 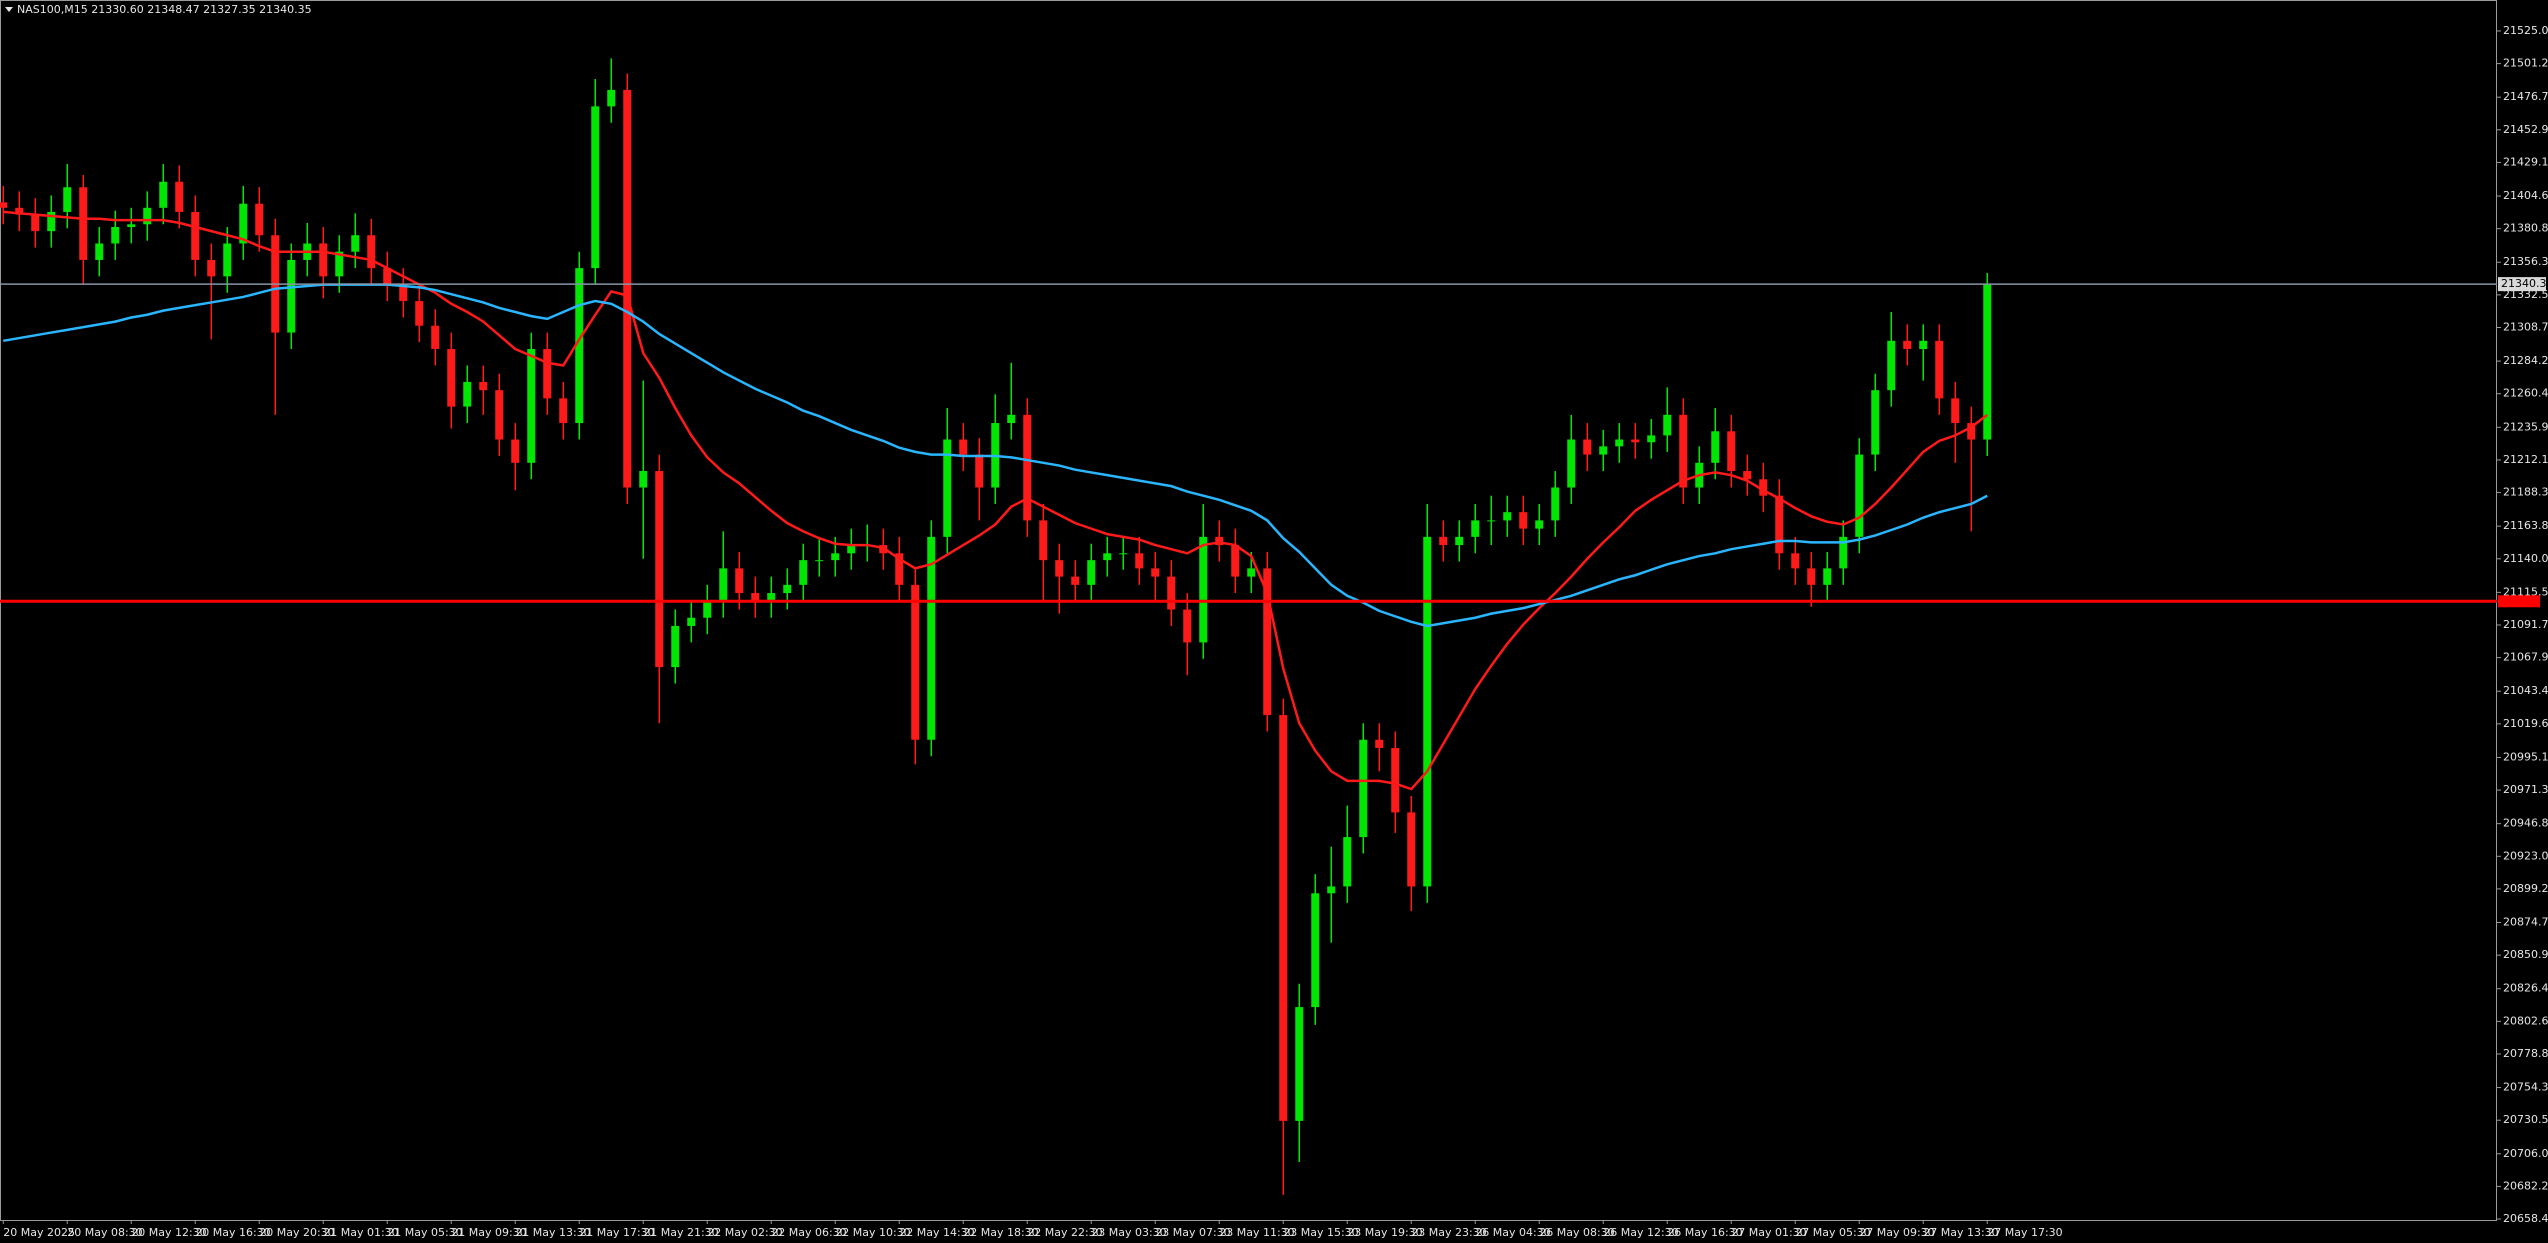 What do you see at coordinates (2525, 261) in the screenshot?
I see `y-tick-label: 21356.30` at bounding box center [2525, 261].